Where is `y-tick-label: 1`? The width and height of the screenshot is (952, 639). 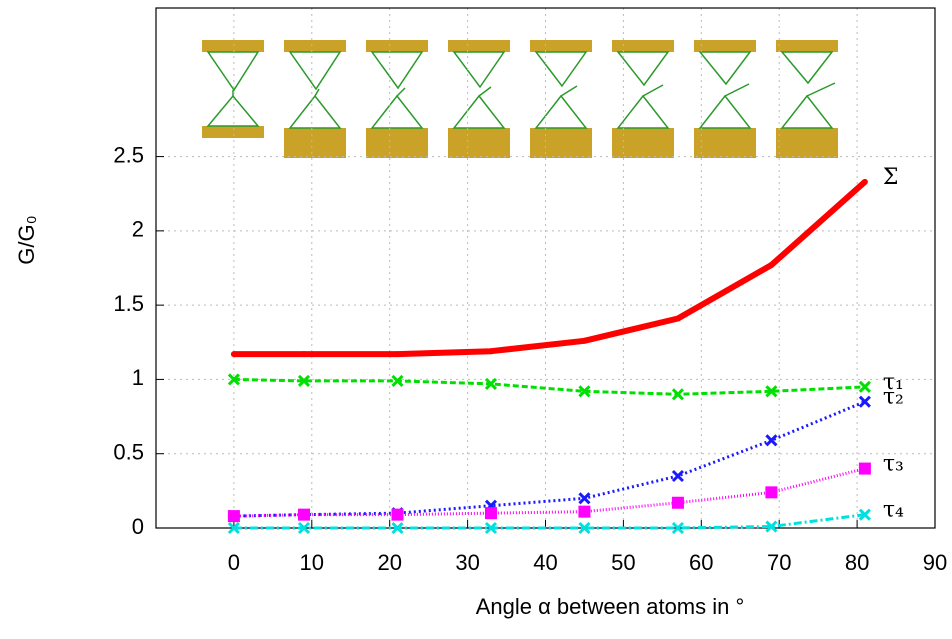 y-tick-label: 1 is located at coordinates (138, 377).